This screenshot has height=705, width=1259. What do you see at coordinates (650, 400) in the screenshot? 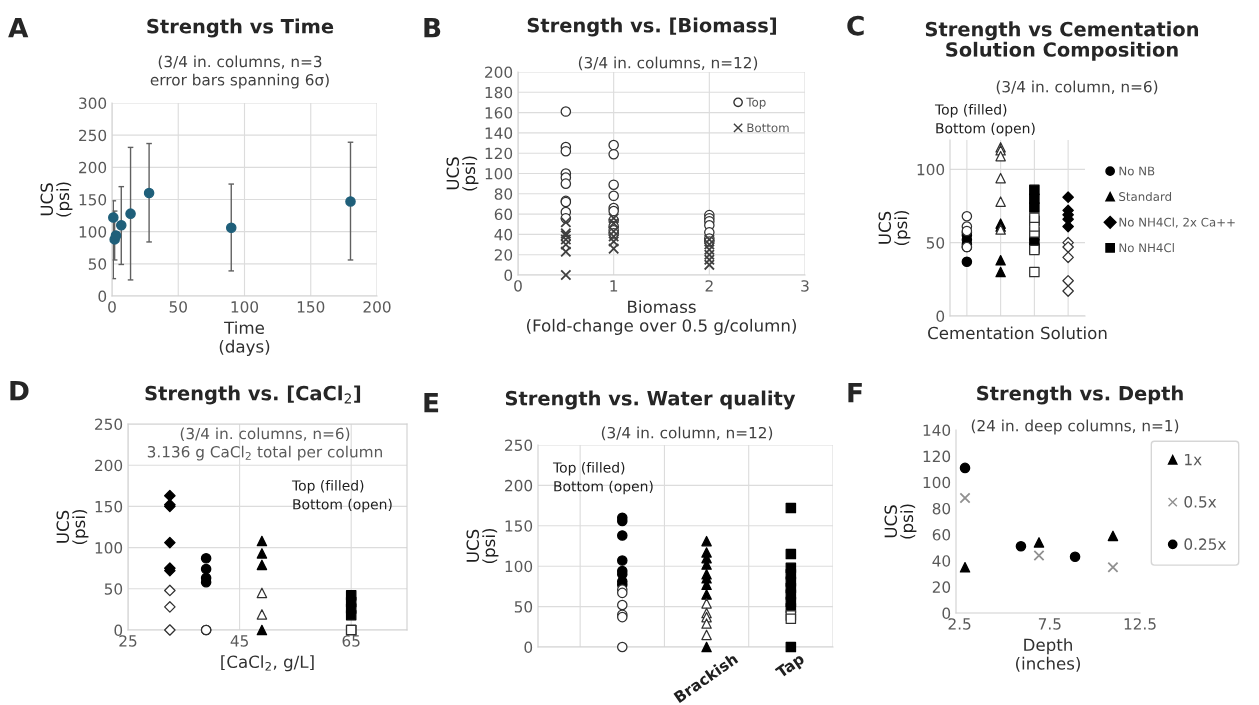
I see `chart-title: Strength vs. Water quality` at bounding box center [650, 400].